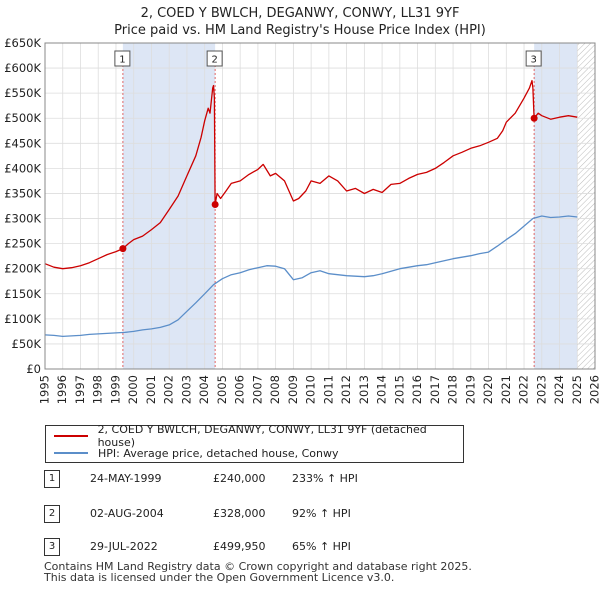  Describe the element at coordinates (541, 389) in the screenshot. I see `x-tick-label: 2023` at that location.